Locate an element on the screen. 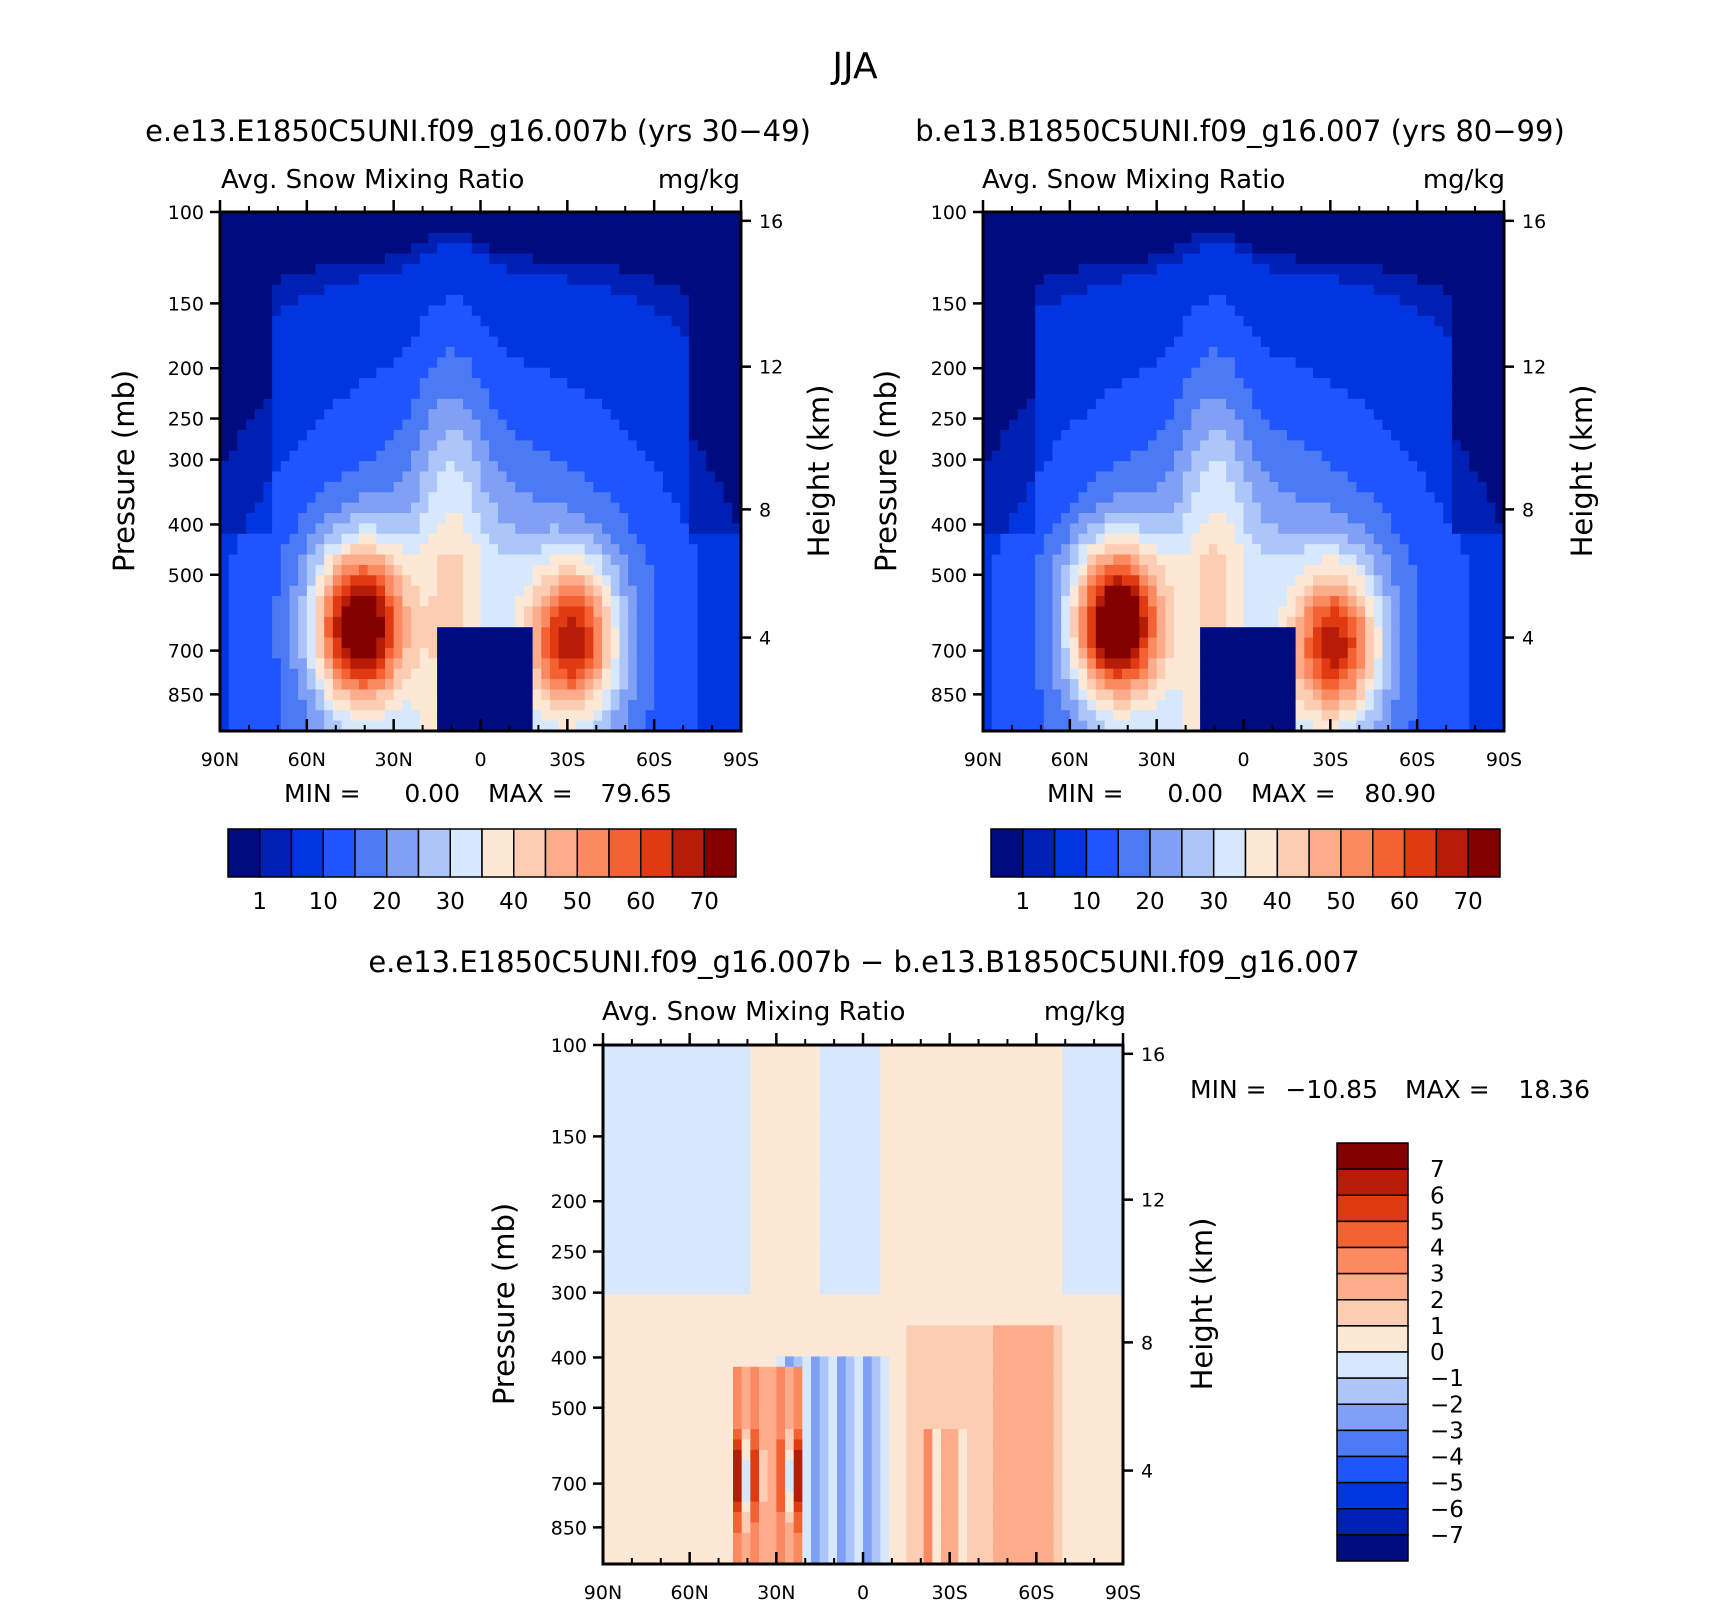 The image size is (1710, 1601). y-tick-label: 200 is located at coordinates (186, 369).